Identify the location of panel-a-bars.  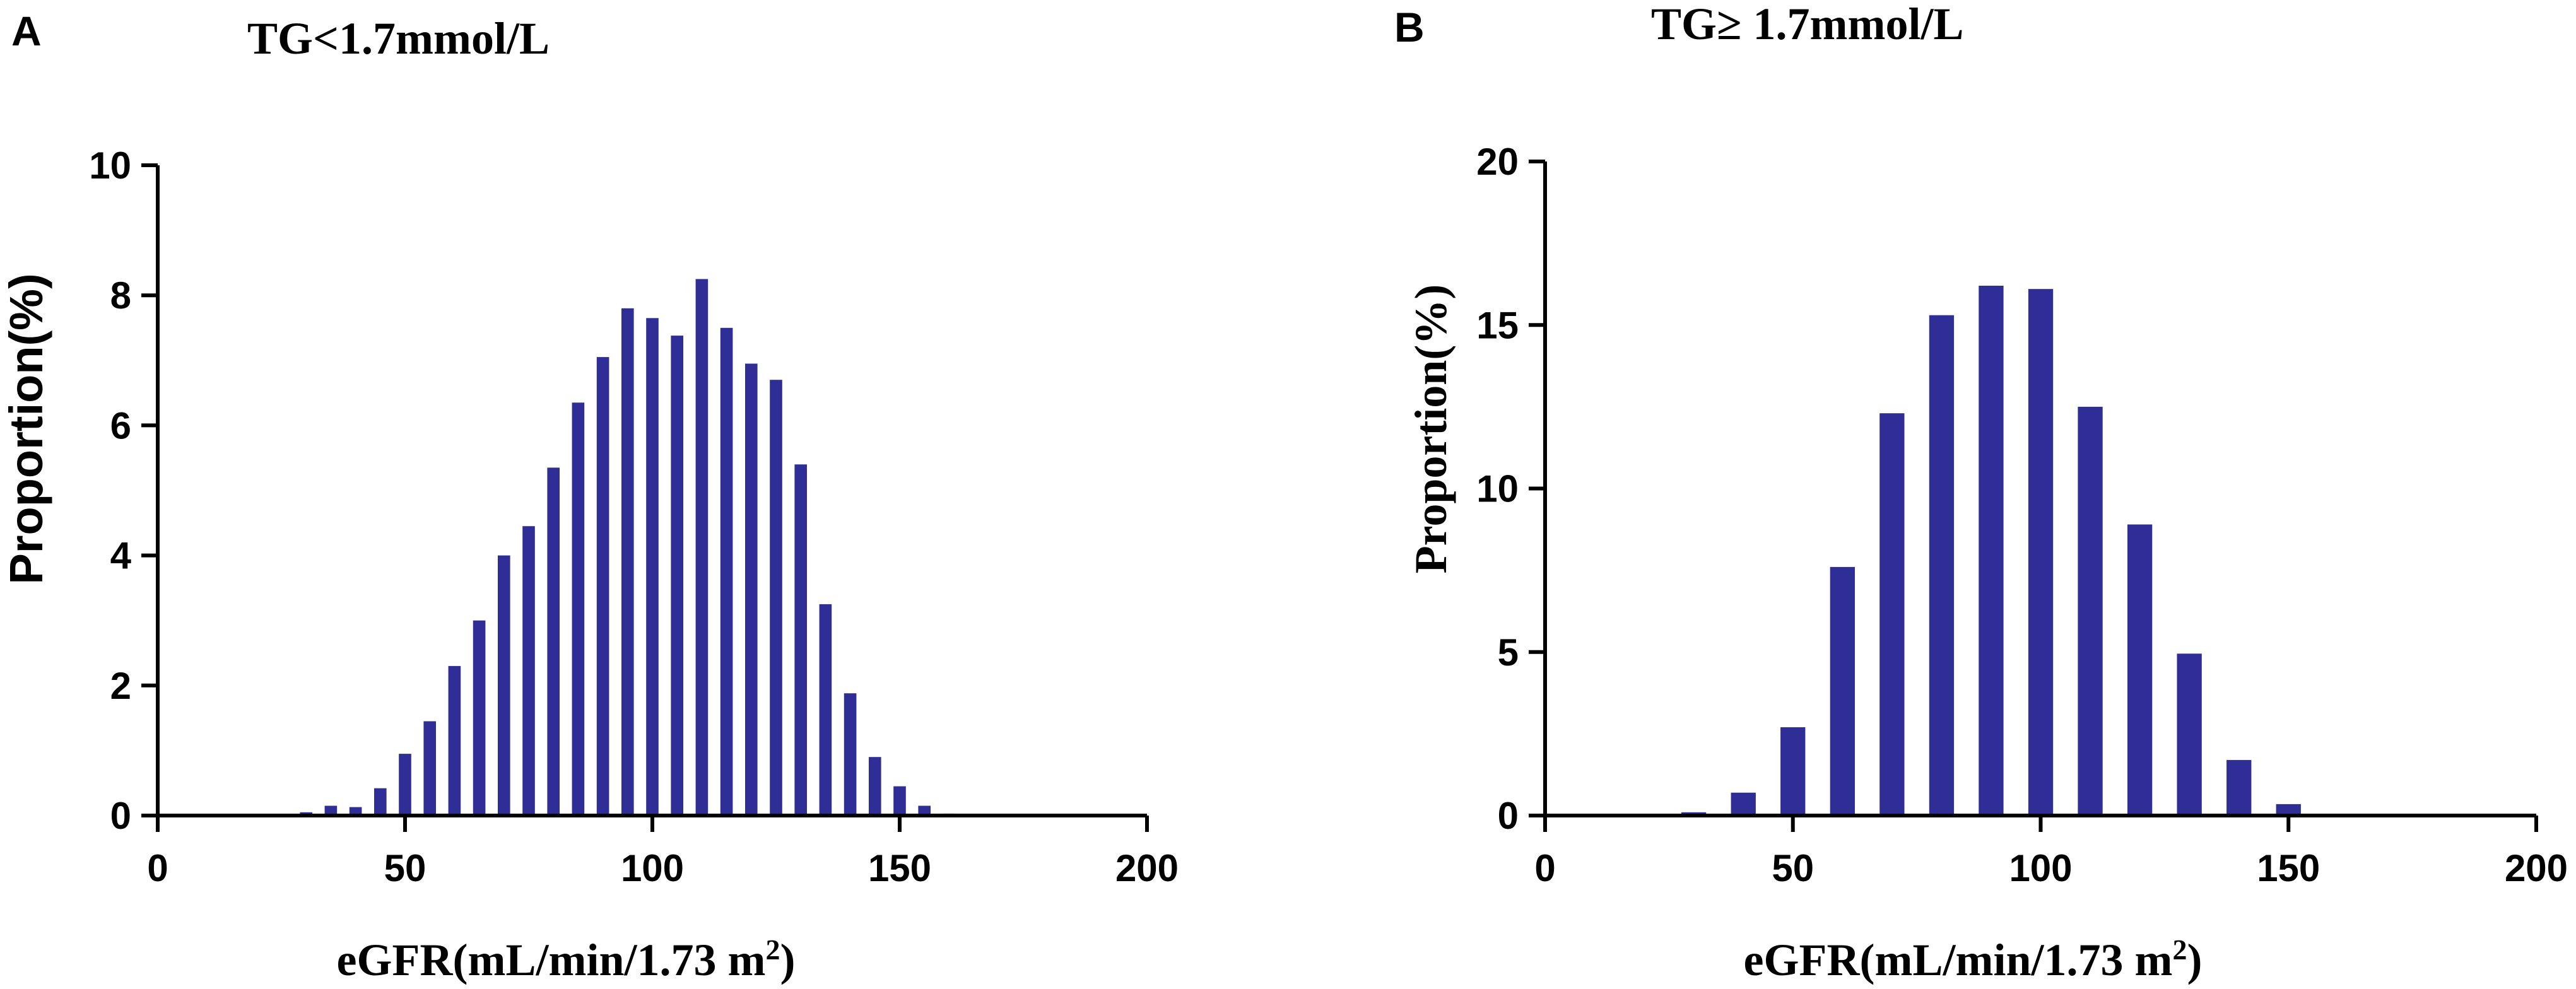
(615, 547).